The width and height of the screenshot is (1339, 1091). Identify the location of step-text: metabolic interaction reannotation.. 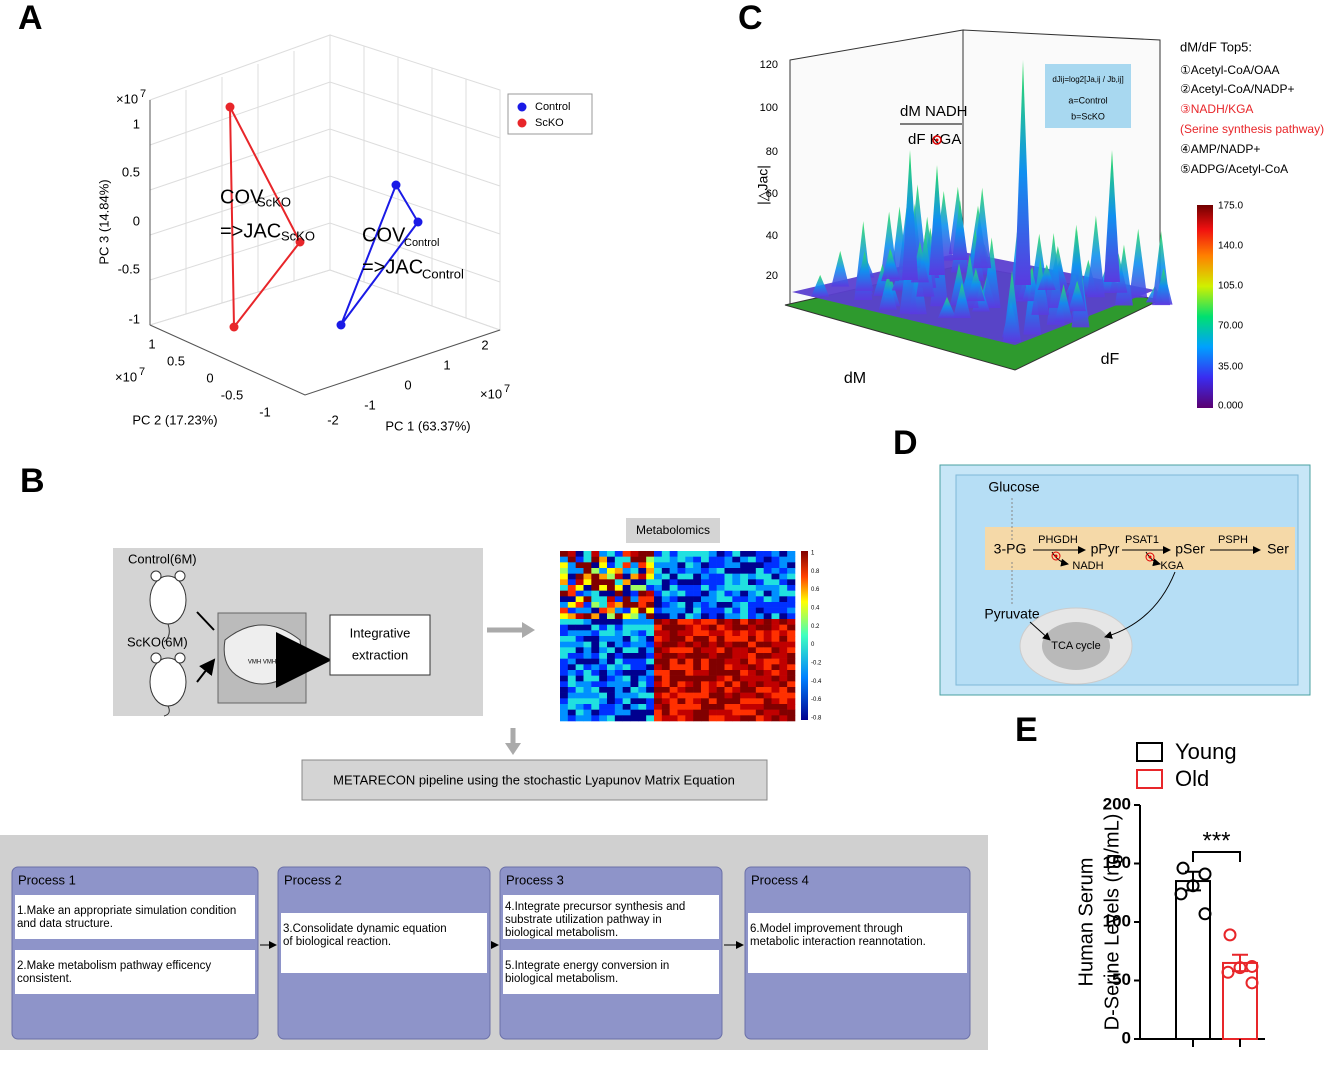
(838, 942).